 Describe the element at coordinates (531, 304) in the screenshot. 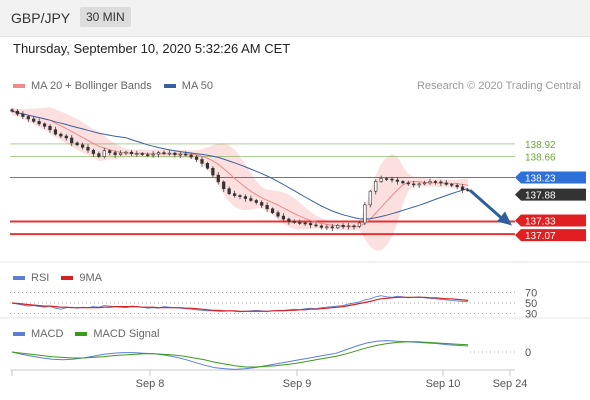

I see `rsi-tick-label: 50` at that location.